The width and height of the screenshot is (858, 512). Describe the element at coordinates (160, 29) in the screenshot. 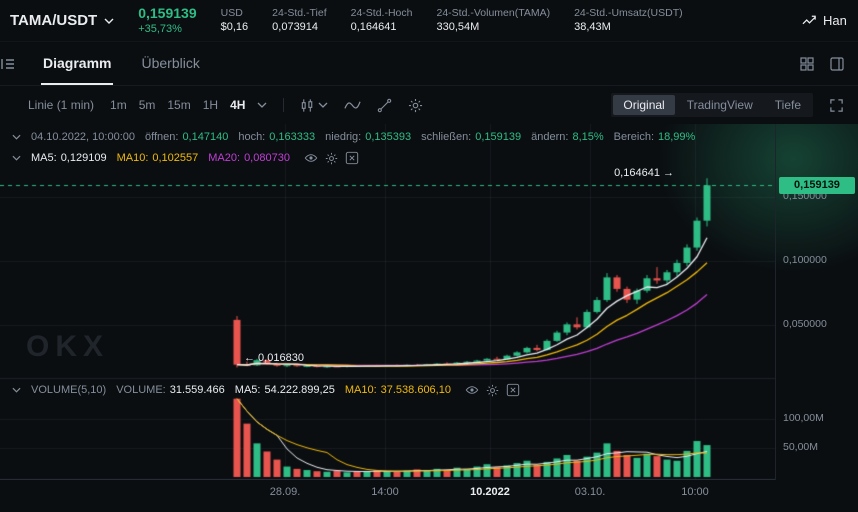

I see `price-change: +35,73%` at that location.